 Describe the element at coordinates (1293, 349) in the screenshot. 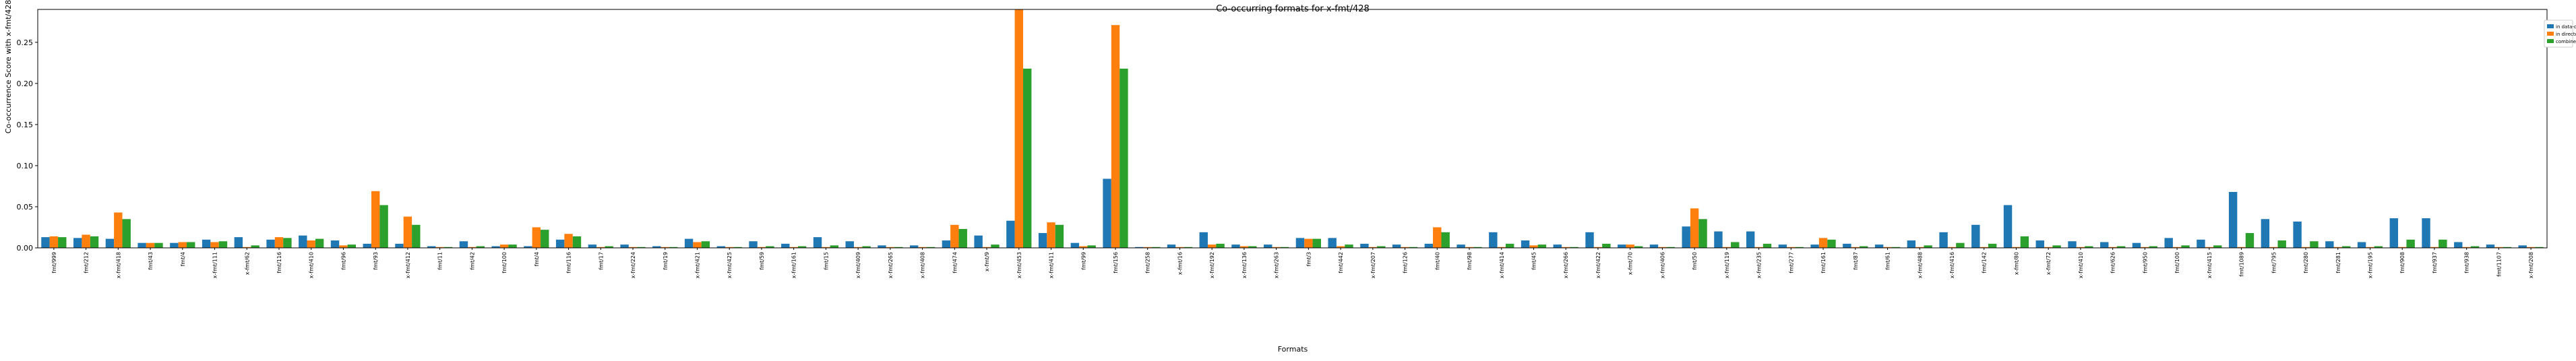

I see `x-axis-label: Formats` at that location.